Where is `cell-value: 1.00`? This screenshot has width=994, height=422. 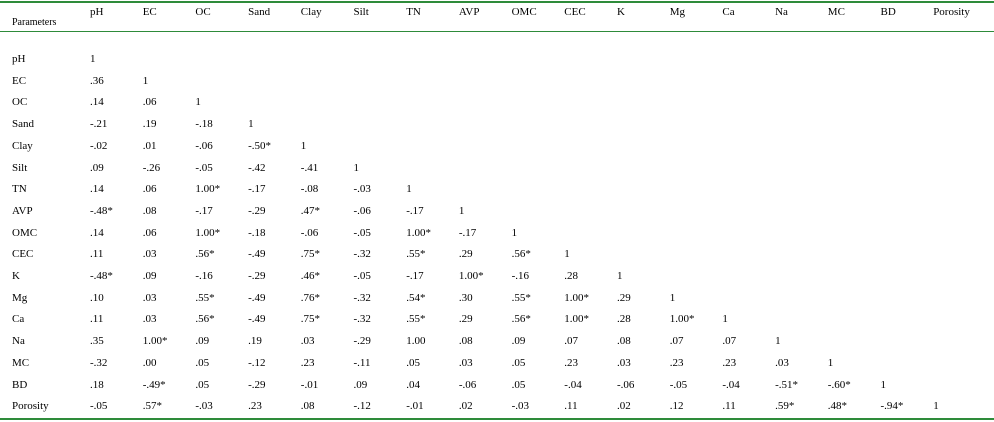
cell-value: 1.00 is located at coordinates (416, 341).